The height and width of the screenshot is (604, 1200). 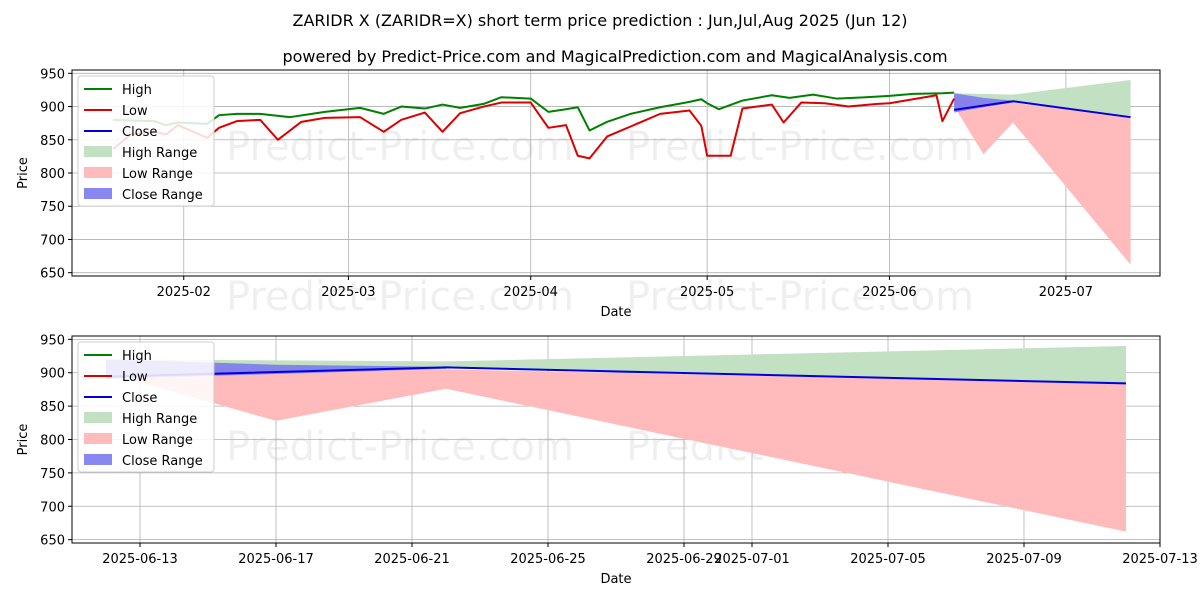 I want to click on x-tick-label: 2025-07-05, so click(x=888, y=559).